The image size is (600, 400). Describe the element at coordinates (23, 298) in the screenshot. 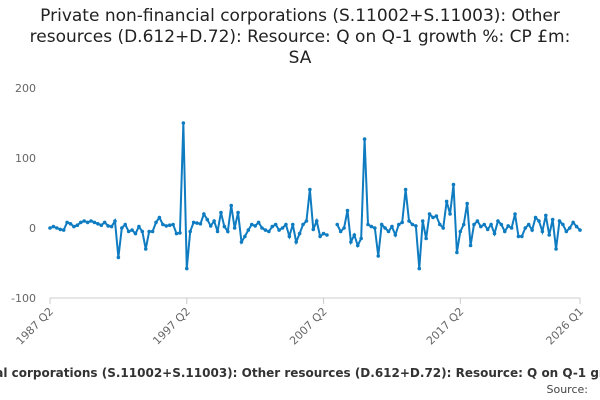

I see `y-tick-label: -100` at that location.